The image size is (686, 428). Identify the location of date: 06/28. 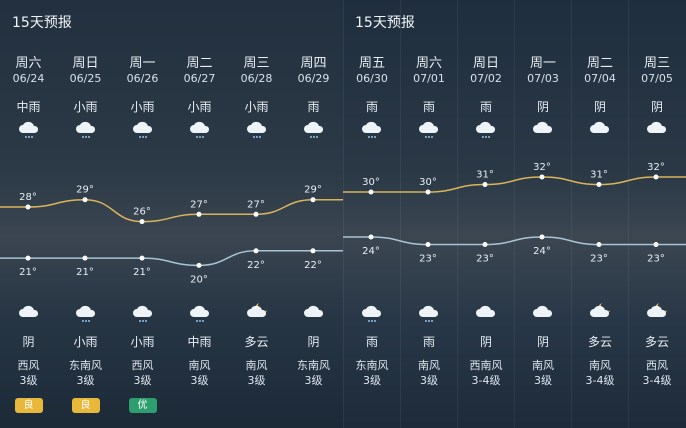
(256, 78).